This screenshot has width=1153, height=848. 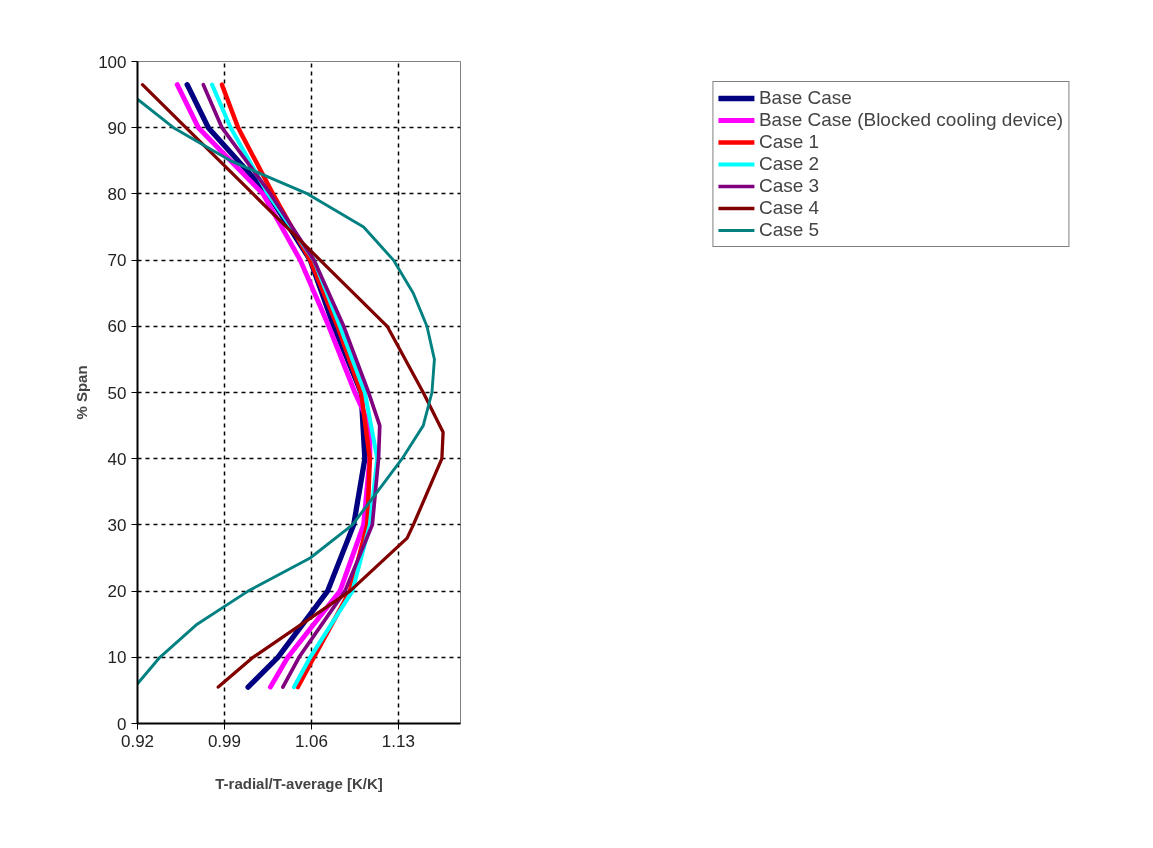 I want to click on legend-label: Case 5, so click(x=789, y=230).